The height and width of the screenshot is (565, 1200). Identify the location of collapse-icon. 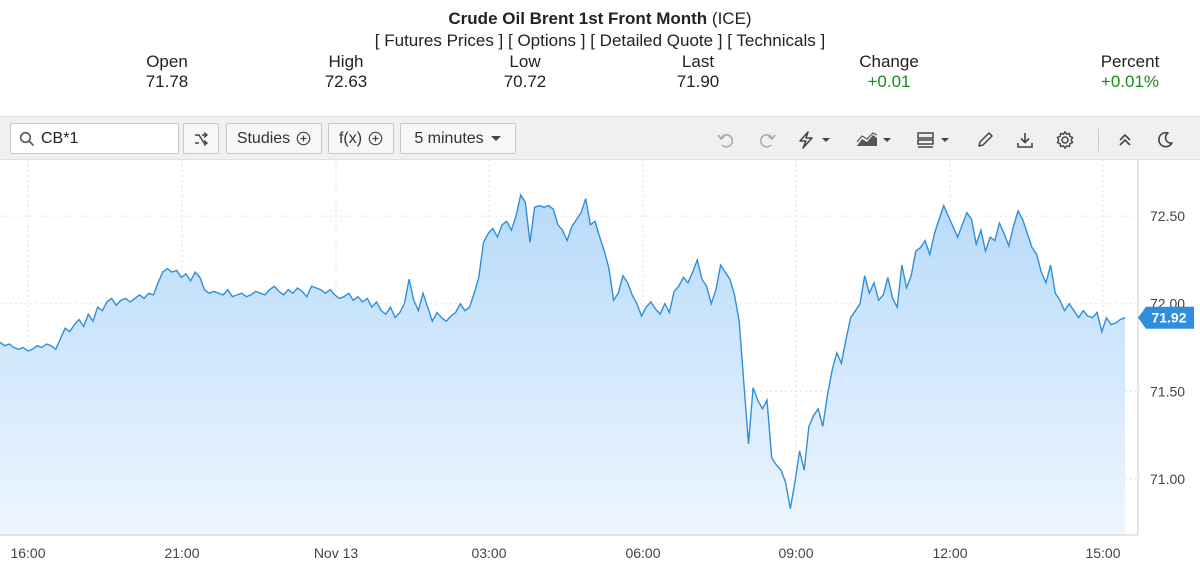
(1125, 139).